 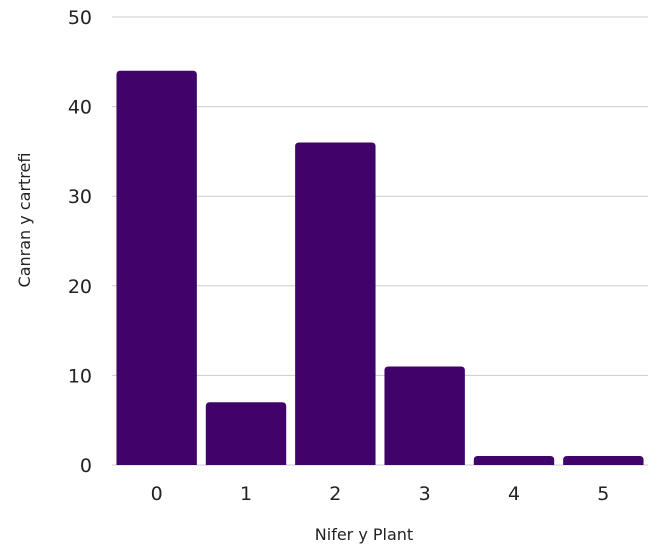 I want to click on x-axis-title: Nifer y Plant, so click(x=364, y=534).